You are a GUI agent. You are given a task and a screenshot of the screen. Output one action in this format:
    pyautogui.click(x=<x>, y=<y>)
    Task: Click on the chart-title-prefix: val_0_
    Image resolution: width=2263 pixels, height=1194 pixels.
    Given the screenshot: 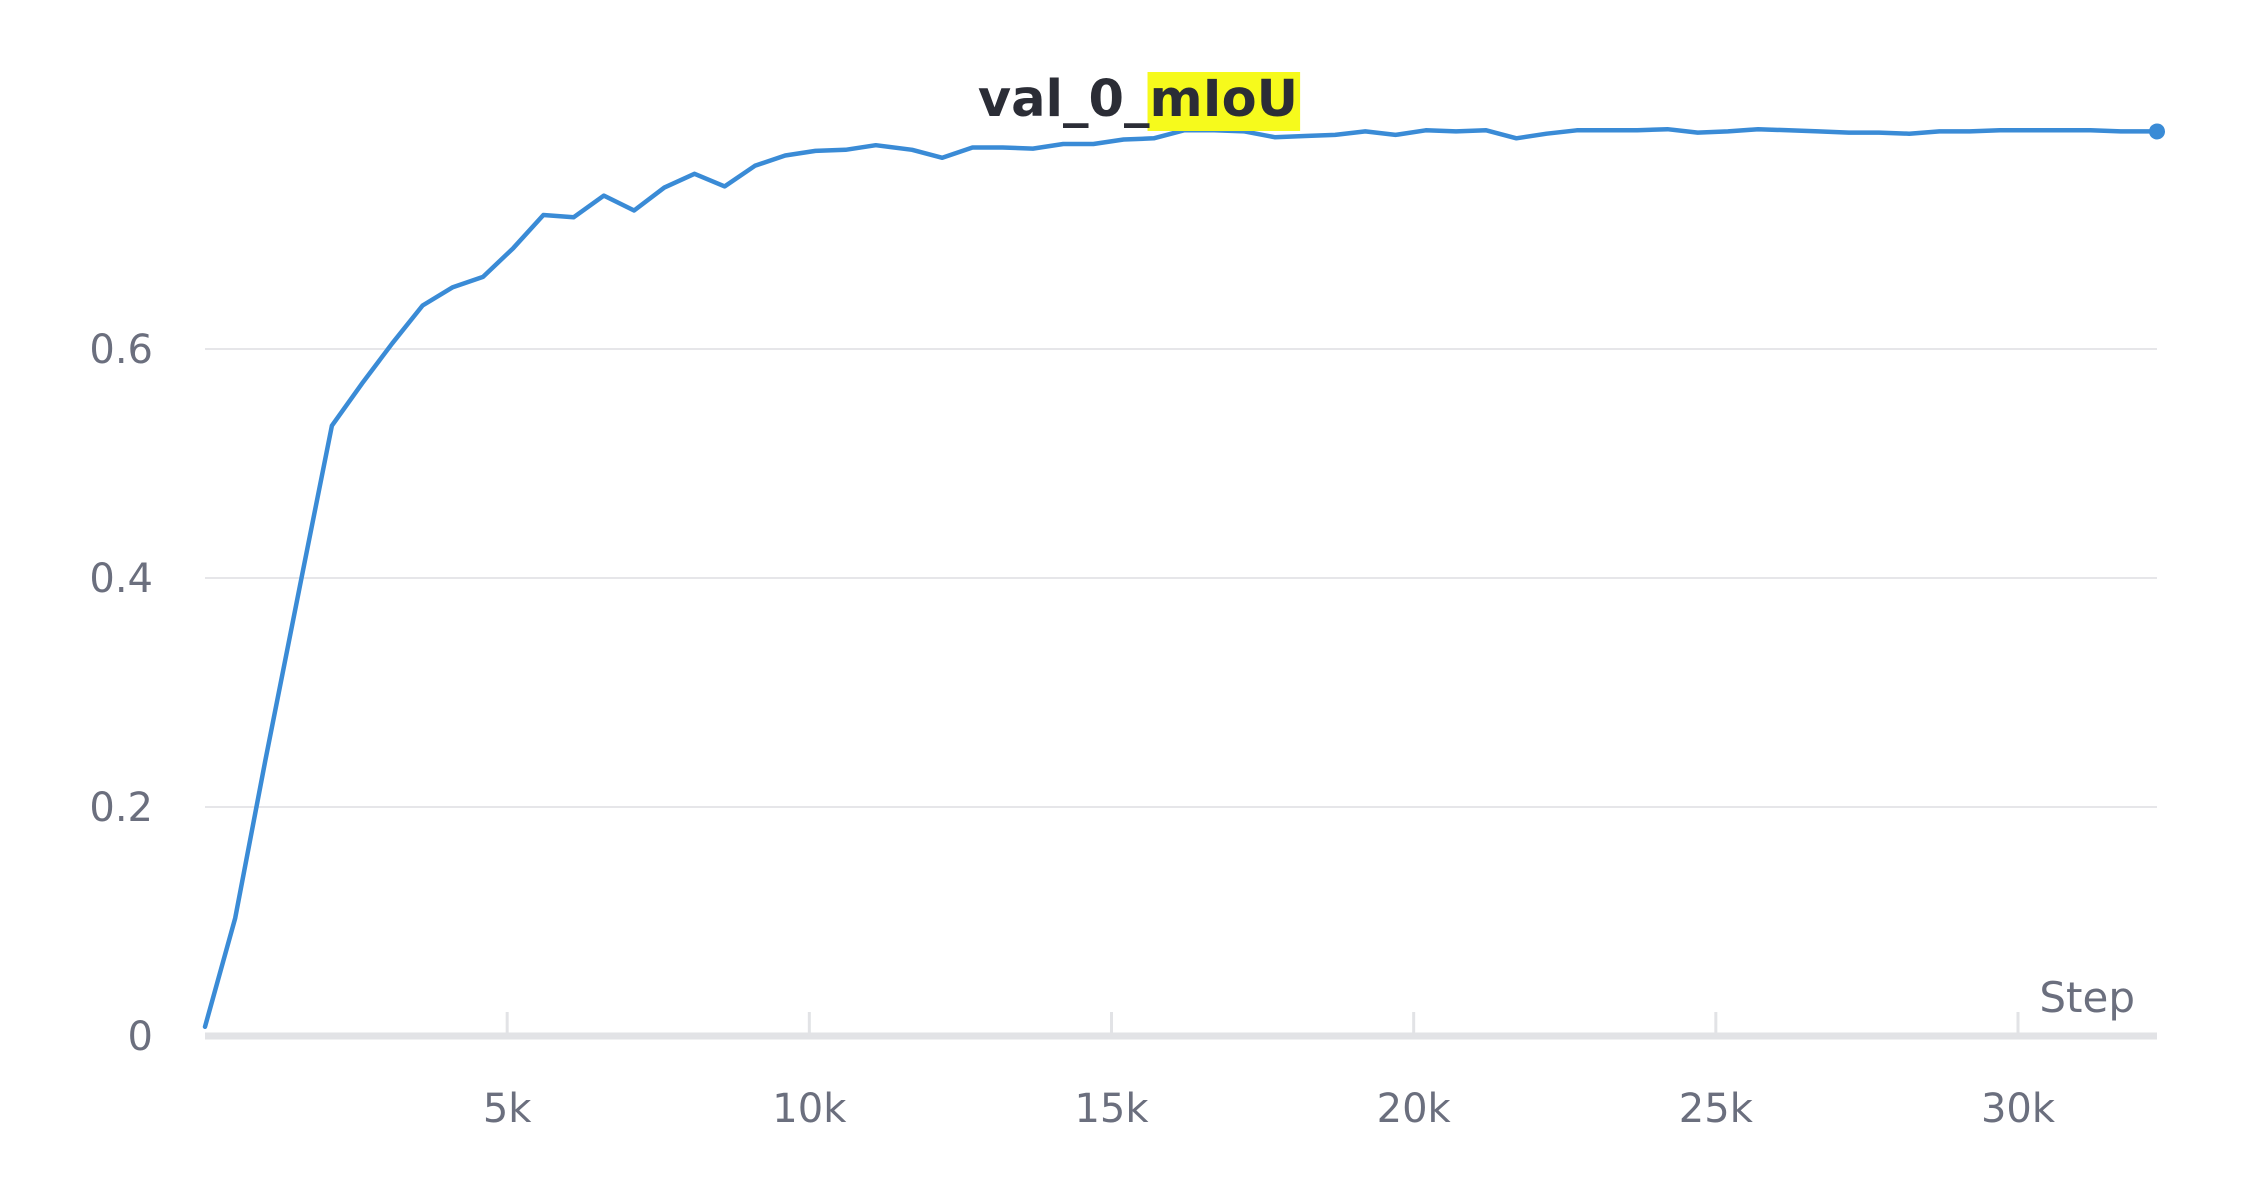 What is the action you would take?
    pyautogui.click(x=1064, y=99)
    